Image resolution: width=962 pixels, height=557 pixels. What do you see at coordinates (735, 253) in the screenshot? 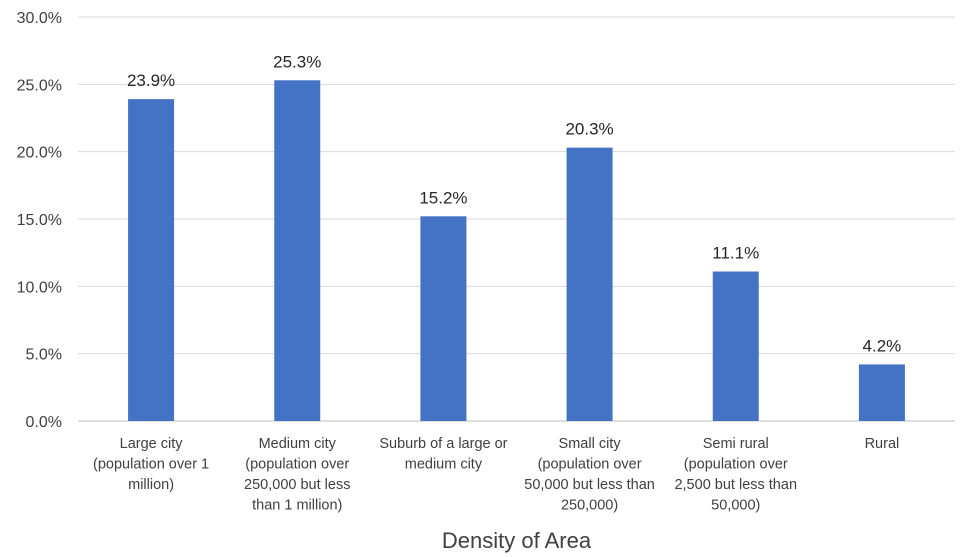
I see `data-label: 11.1%` at bounding box center [735, 253].